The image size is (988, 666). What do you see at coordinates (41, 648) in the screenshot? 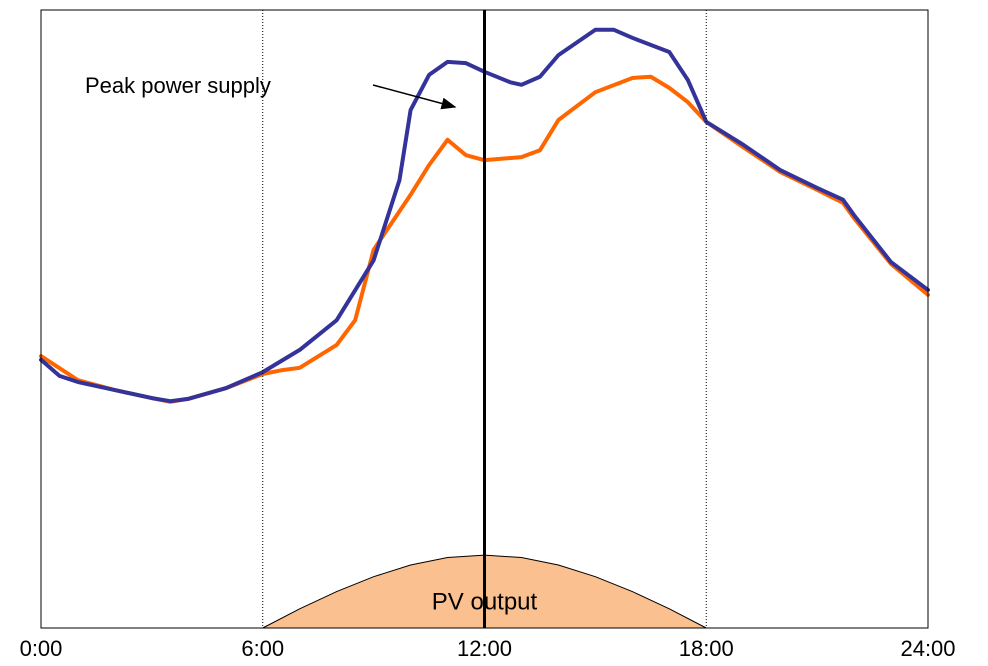
I see `x-tick-label: 0:00` at bounding box center [41, 648].